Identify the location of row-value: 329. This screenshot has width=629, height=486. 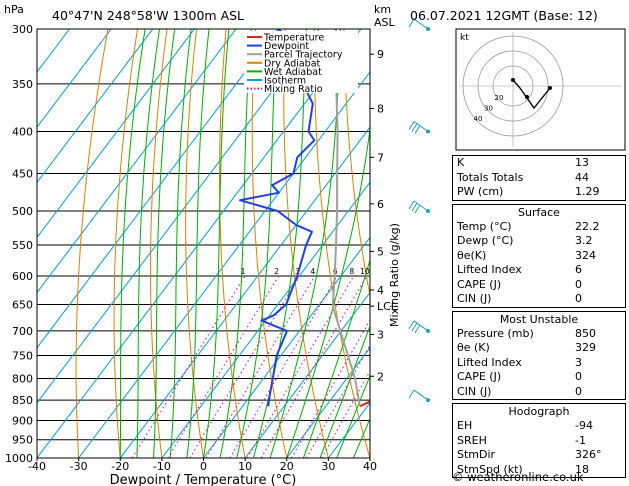
(585, 347).